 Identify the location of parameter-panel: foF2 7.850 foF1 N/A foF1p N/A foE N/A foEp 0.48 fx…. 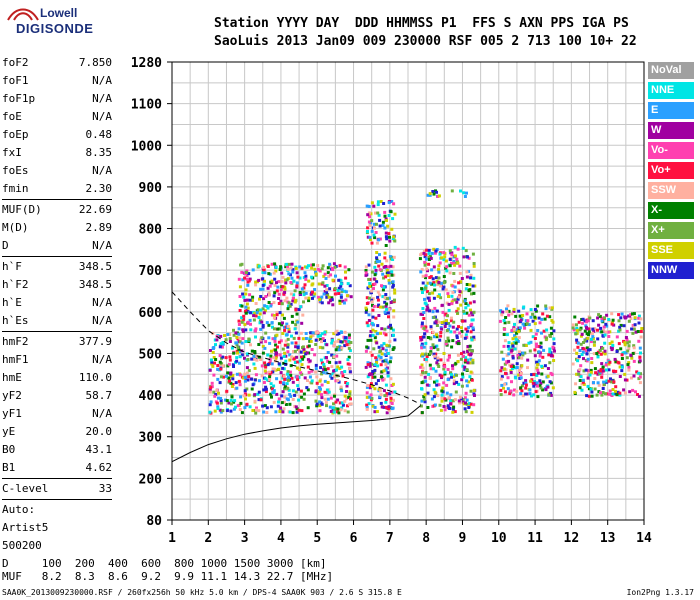
(57, 304).